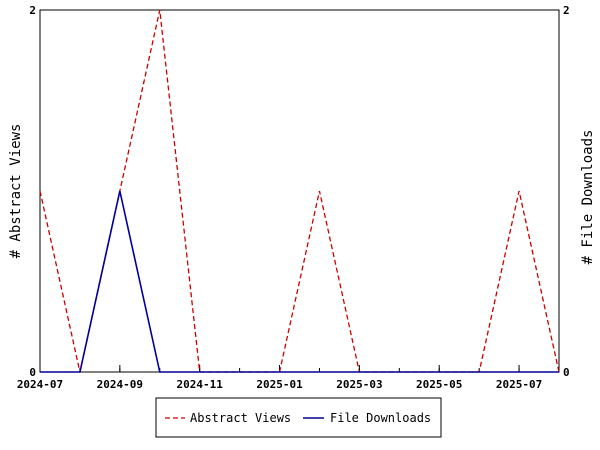 This screenshot has width=600, height=450. What do you see at coordinates (40, 384) in the screenshot?
I see `x-tick-label: 2024-07` at bounding box center [40, 384].